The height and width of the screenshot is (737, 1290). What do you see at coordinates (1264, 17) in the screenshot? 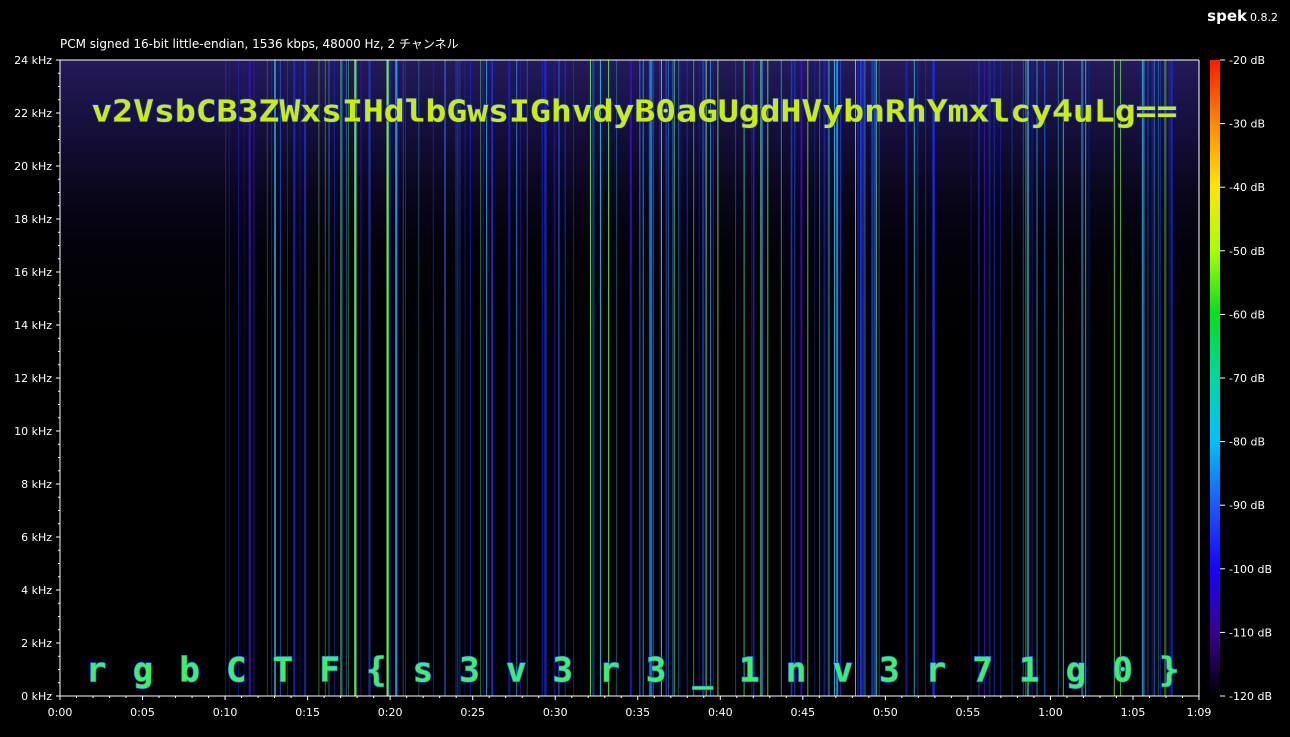
I see `app-version: 0.8.2` at bounding box center [1264, 17].